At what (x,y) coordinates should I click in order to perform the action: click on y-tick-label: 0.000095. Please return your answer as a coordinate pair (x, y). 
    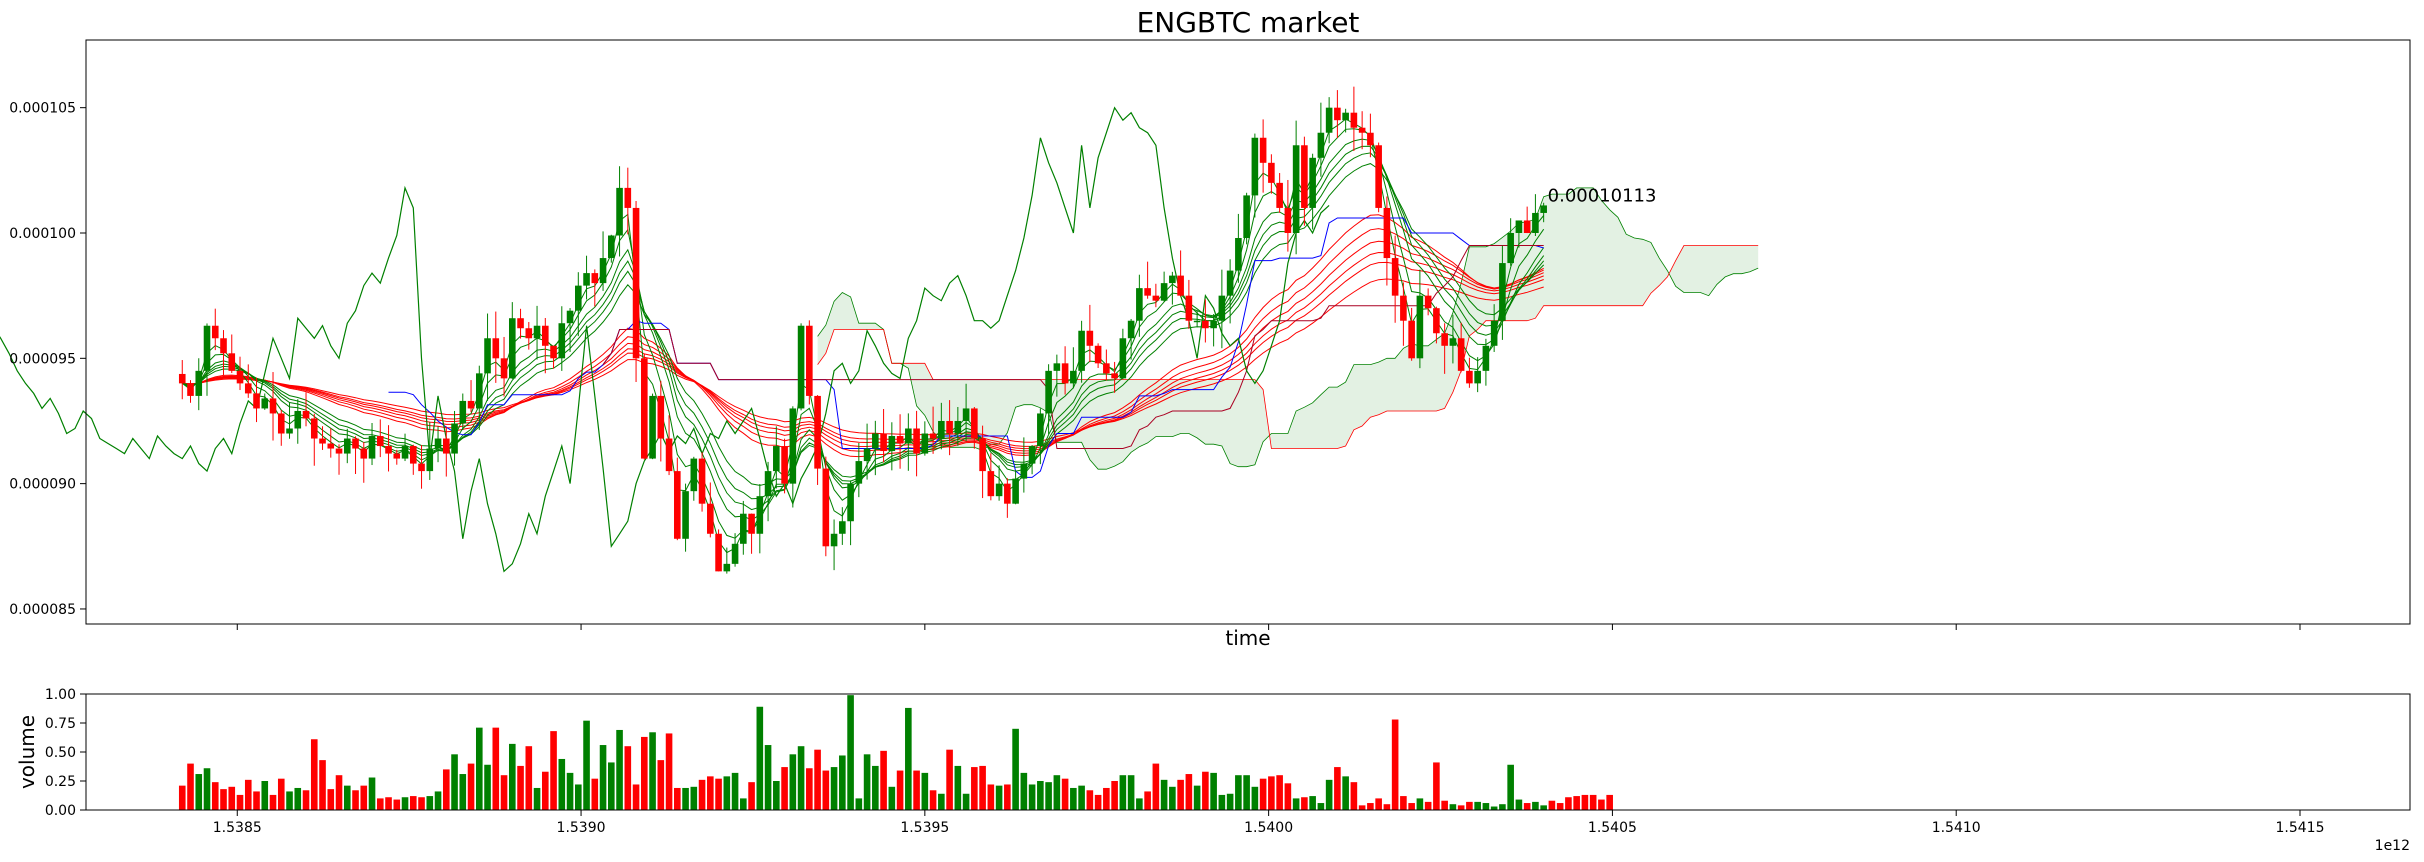
    Looking at the image, I should click on (42, 359).